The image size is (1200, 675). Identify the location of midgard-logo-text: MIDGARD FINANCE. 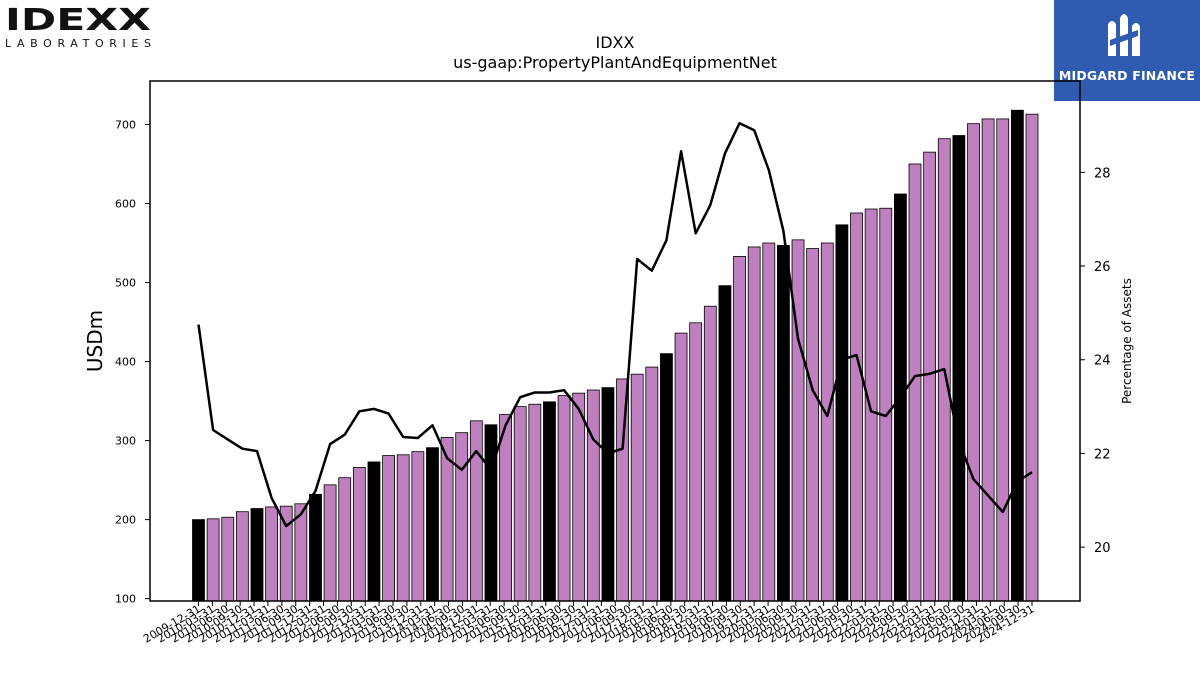
(1127, 75).